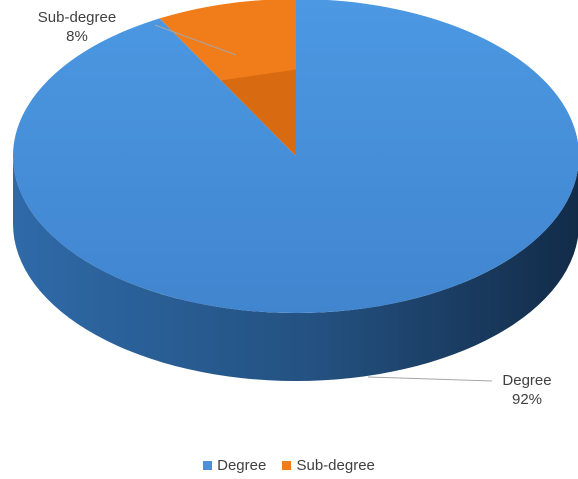 The height and width of the screenshot is (479, 578). I want to click on leader-line-degree, so click(430, 379).